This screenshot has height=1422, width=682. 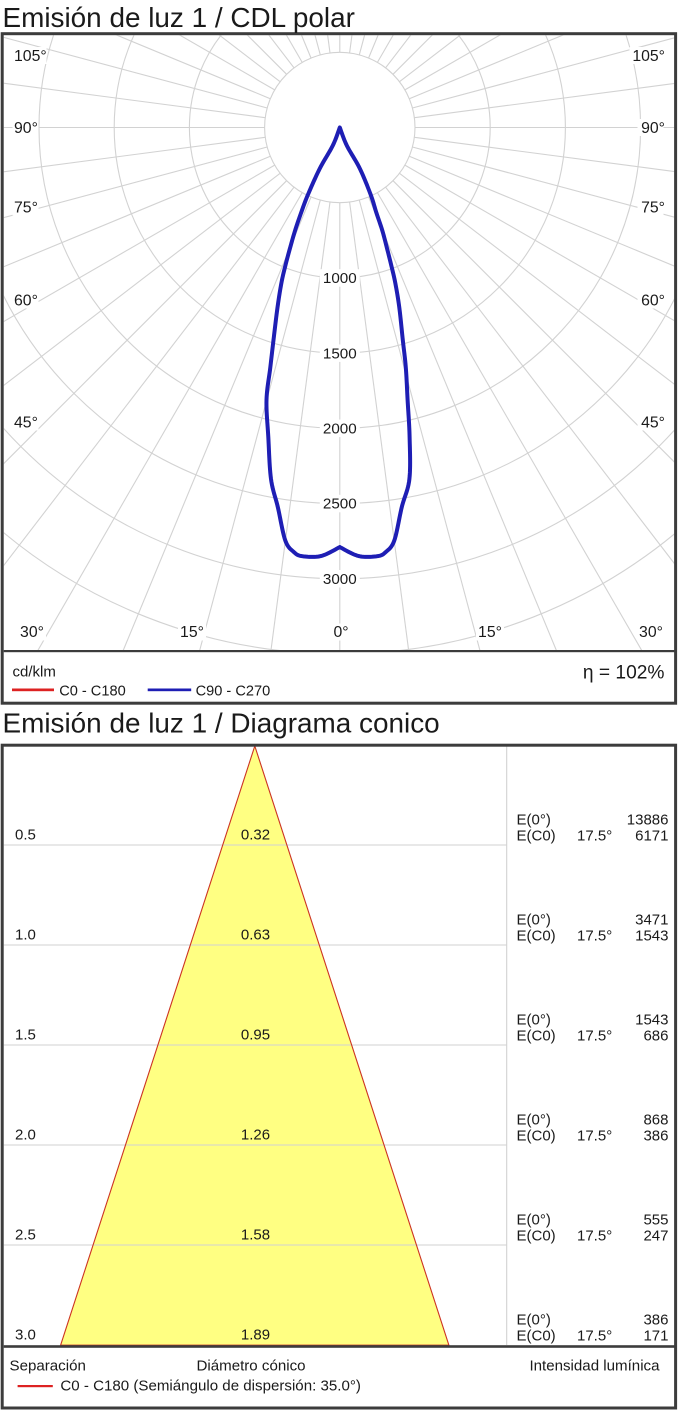 What do you see at coordinates (340, 504) in the screenshot?
I see `svg-text: 2500` at bounding box center [340, 504].